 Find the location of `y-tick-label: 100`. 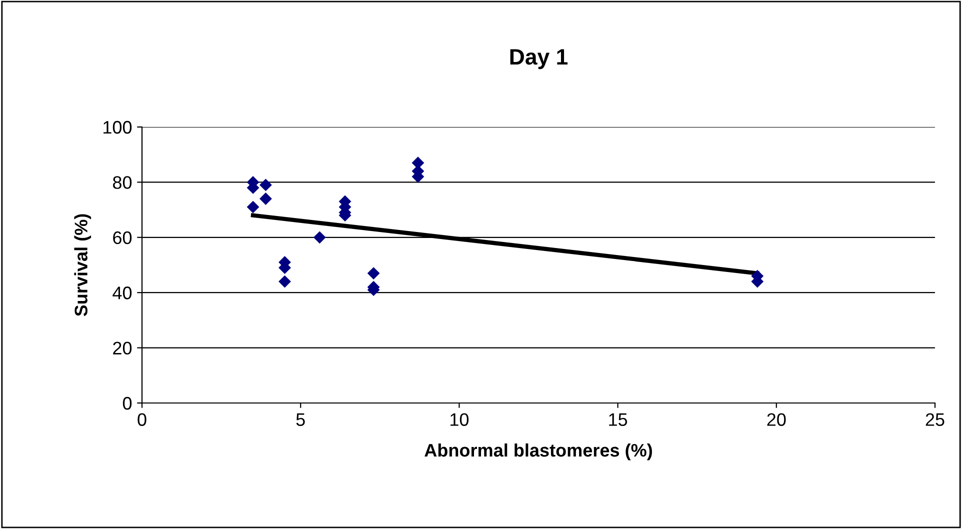

y-tick-label: 100 is located at coordinates (118, 127).